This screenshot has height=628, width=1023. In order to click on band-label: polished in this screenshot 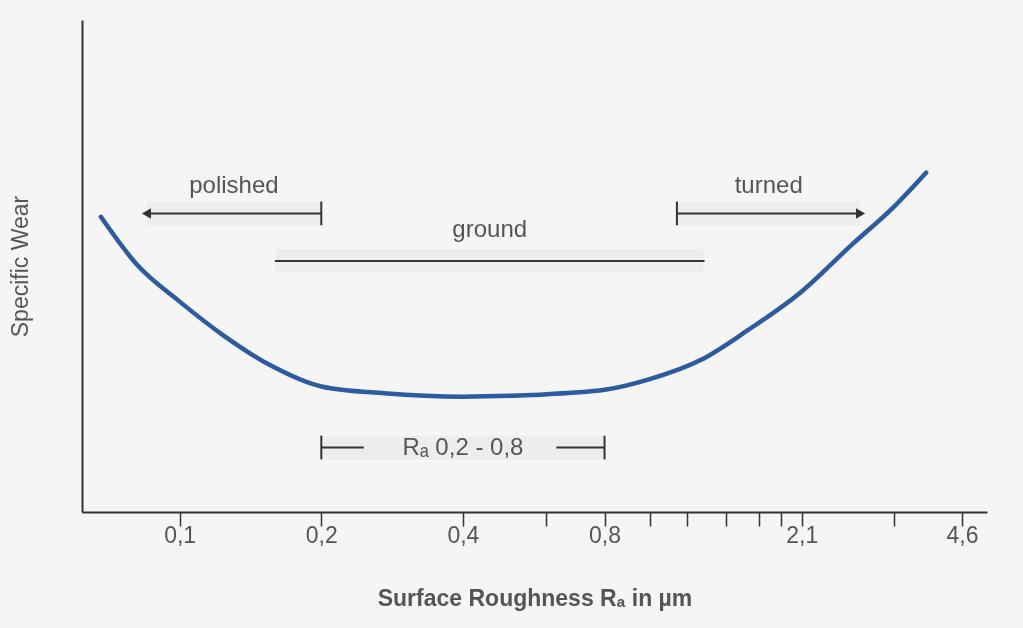, I will do `click(234, 185)`.